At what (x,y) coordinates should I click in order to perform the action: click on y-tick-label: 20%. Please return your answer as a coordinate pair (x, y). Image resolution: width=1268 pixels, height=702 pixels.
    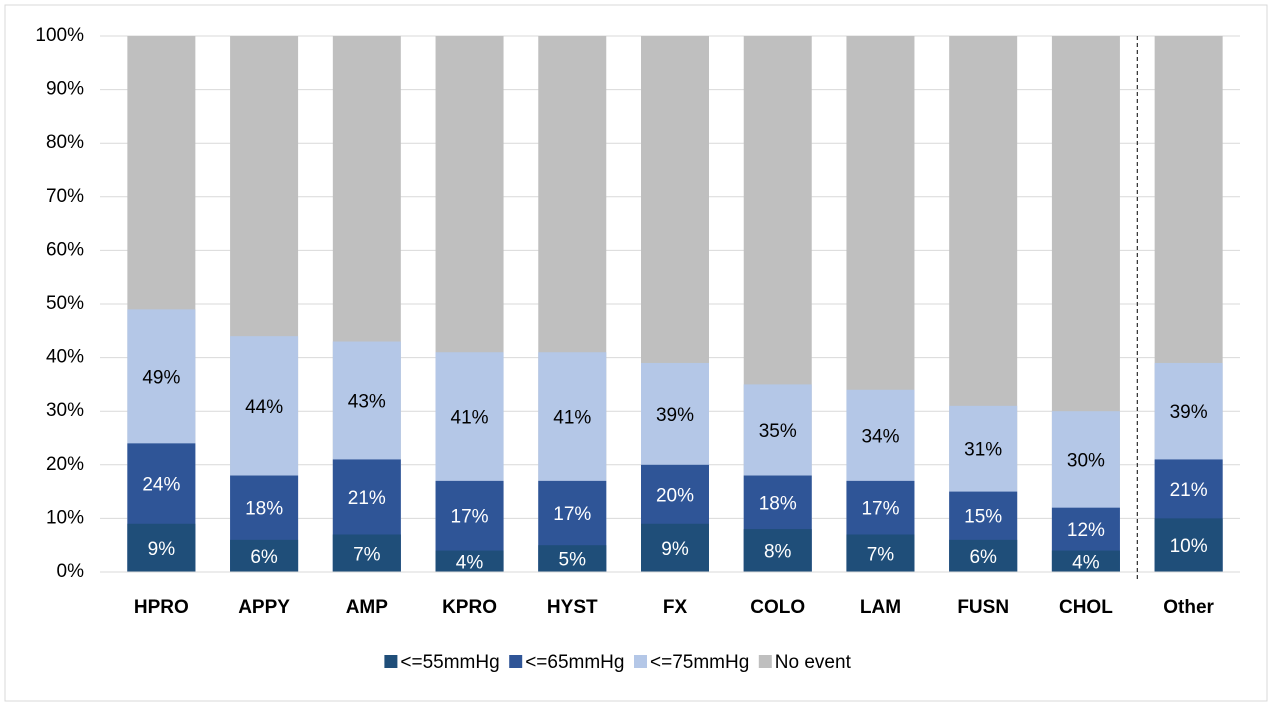
    Looking at the image, I should click on (65, 464).